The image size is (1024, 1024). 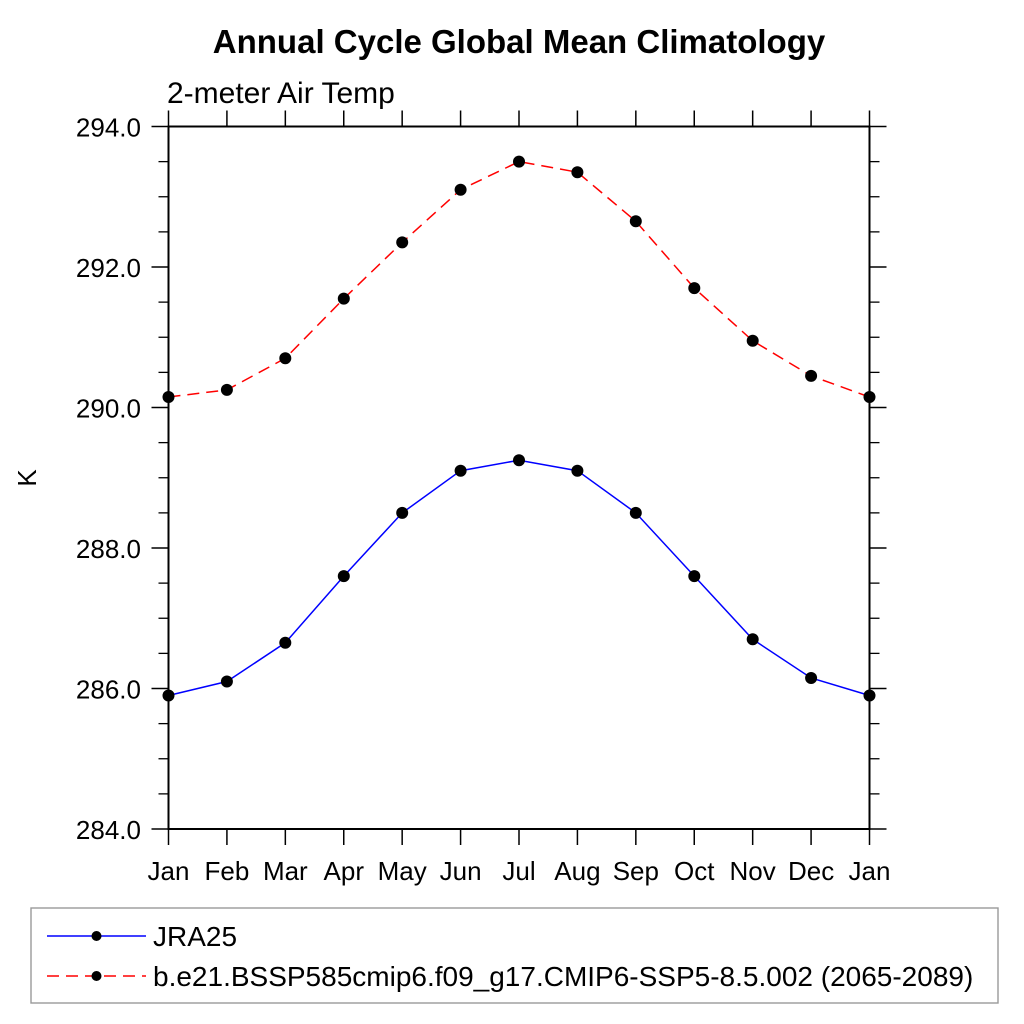 What do you see at coordinates (285, 871) in the screenshot?
I see `x-tick-label: Mar` at bounding box center [285, 871].